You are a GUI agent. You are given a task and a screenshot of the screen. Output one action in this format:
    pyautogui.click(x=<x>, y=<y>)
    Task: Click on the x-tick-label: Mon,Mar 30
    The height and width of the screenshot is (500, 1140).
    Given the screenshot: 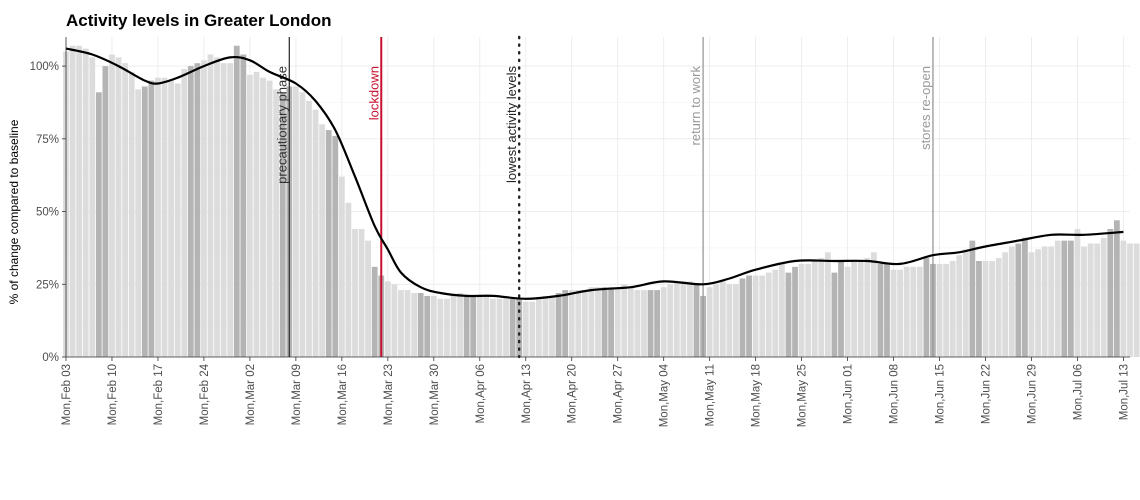 What is the action you would take?
    pyautogui.click(x=435, y=394)
    